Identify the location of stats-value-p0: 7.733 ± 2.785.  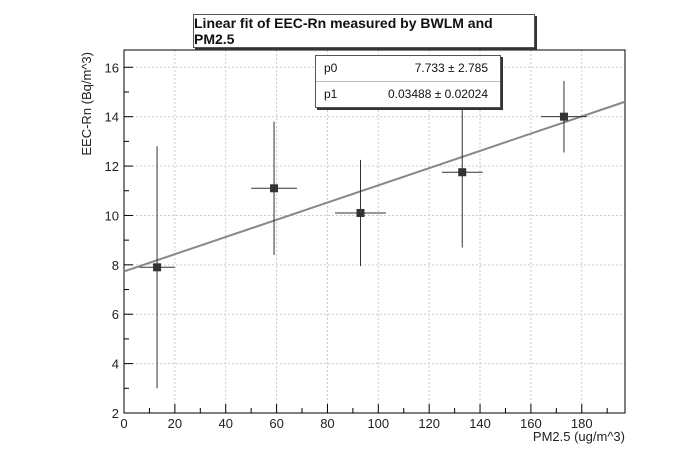
(451, 68).